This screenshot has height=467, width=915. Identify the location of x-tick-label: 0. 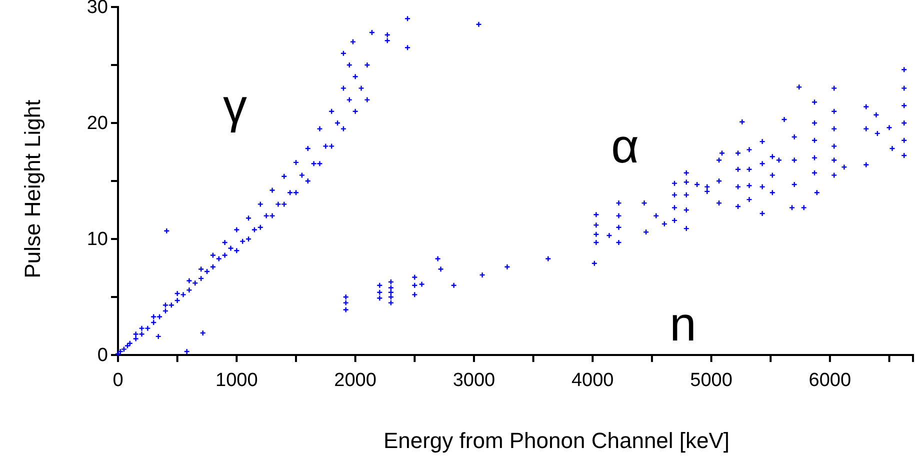
(118, 380).